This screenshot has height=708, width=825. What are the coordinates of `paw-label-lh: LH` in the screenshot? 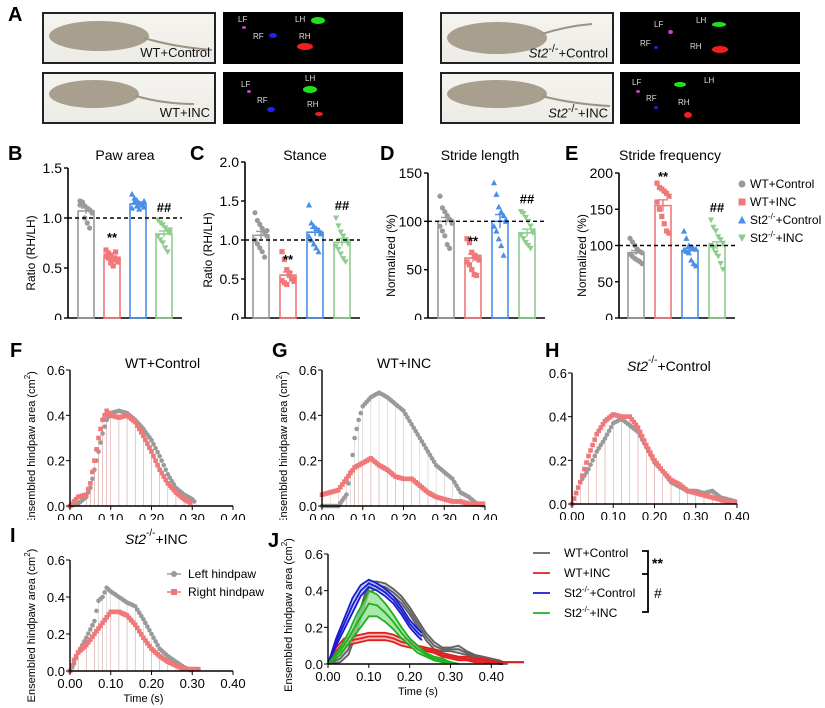 It's located at (300, 19).